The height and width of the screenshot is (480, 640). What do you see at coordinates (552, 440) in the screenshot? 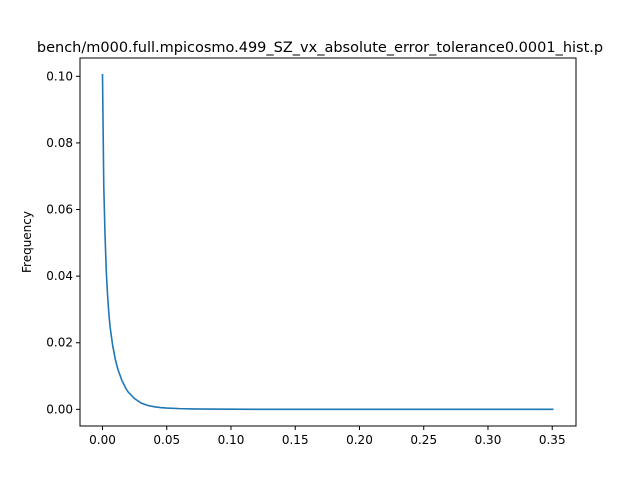
I see `x-tick-label: 0.35` at bounding box center [552, 440].